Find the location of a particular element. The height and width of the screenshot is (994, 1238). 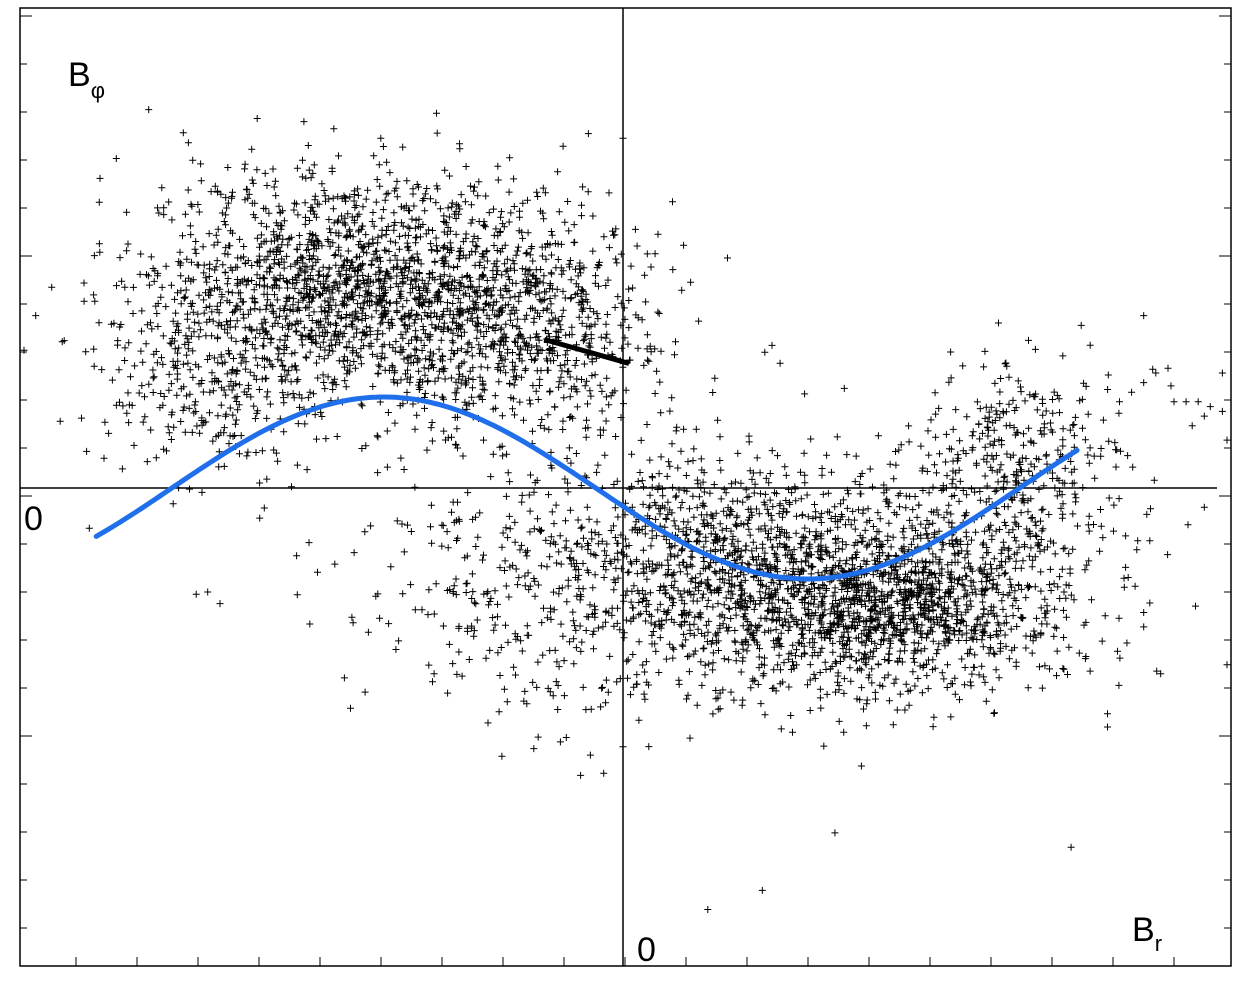

y-axis-label: Bφ is located at coordinates (86, 79).